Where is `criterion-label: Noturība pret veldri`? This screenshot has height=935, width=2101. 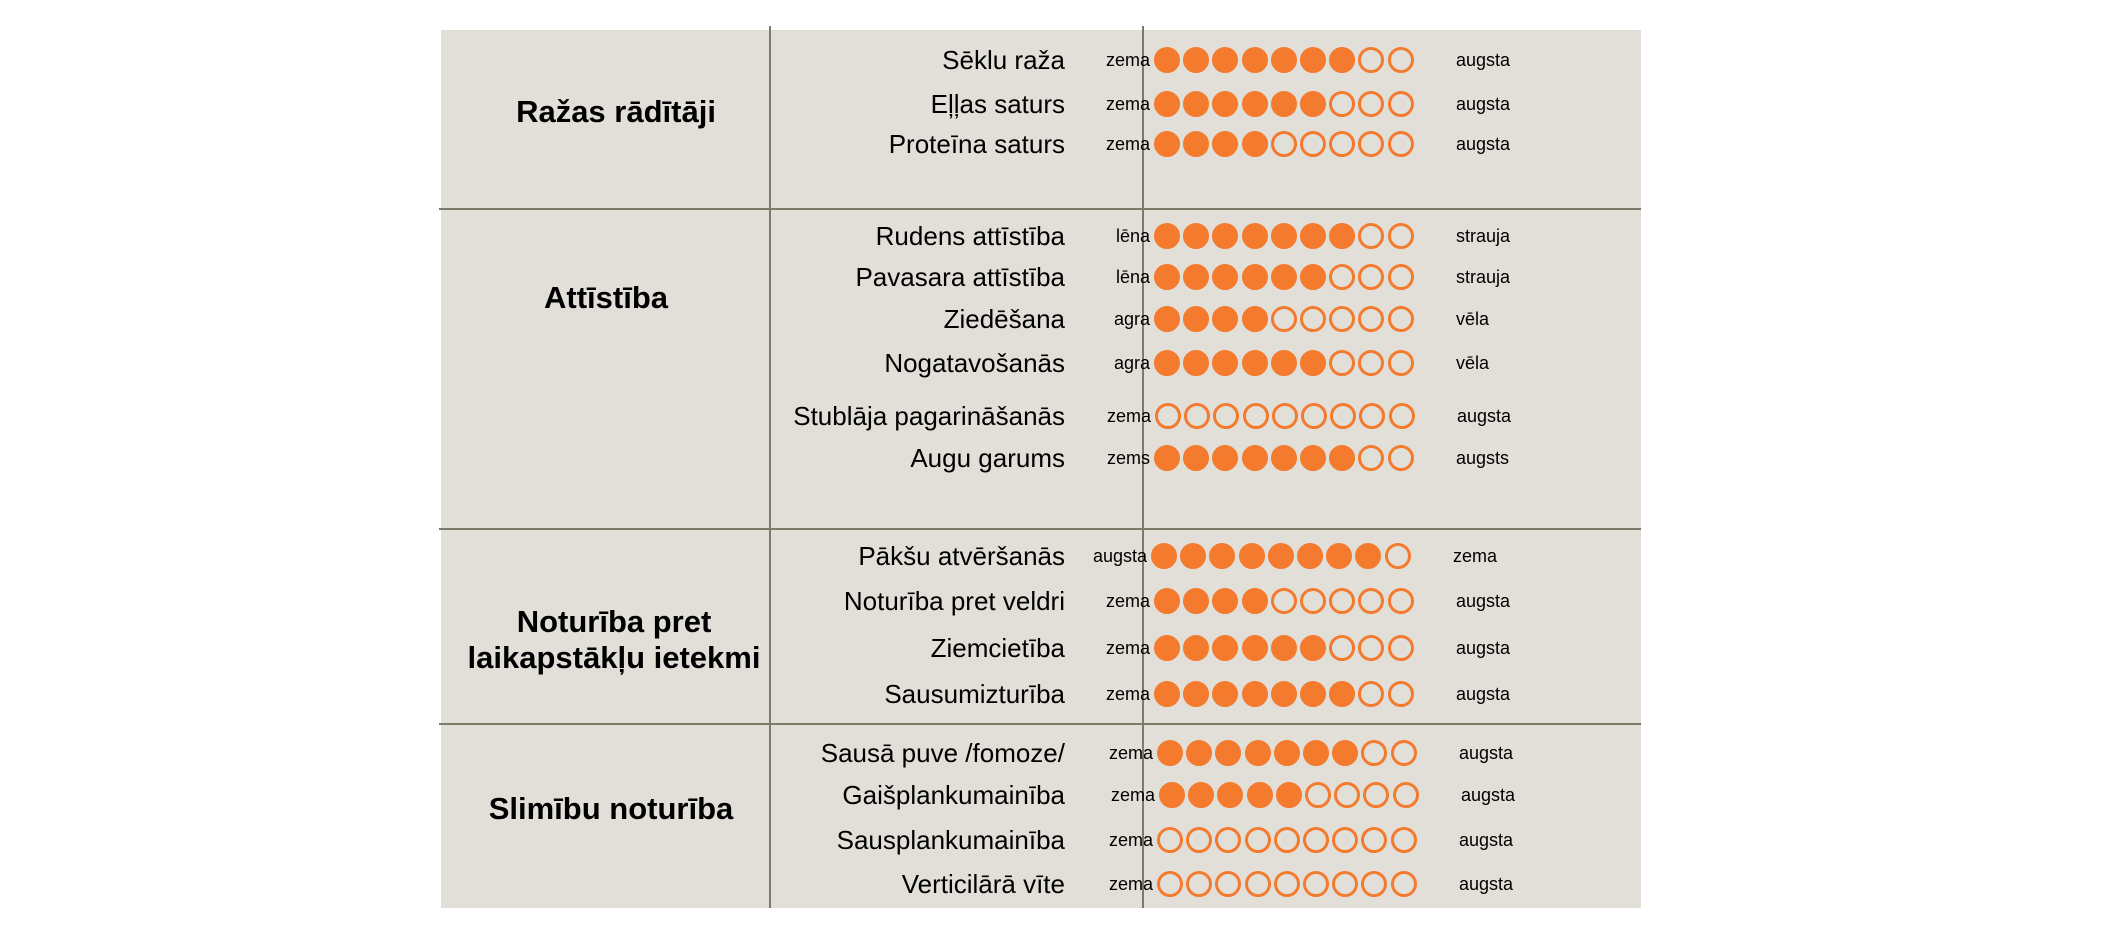
criterion-label: Noturība pret veldri is located at coordinates (954, 601).